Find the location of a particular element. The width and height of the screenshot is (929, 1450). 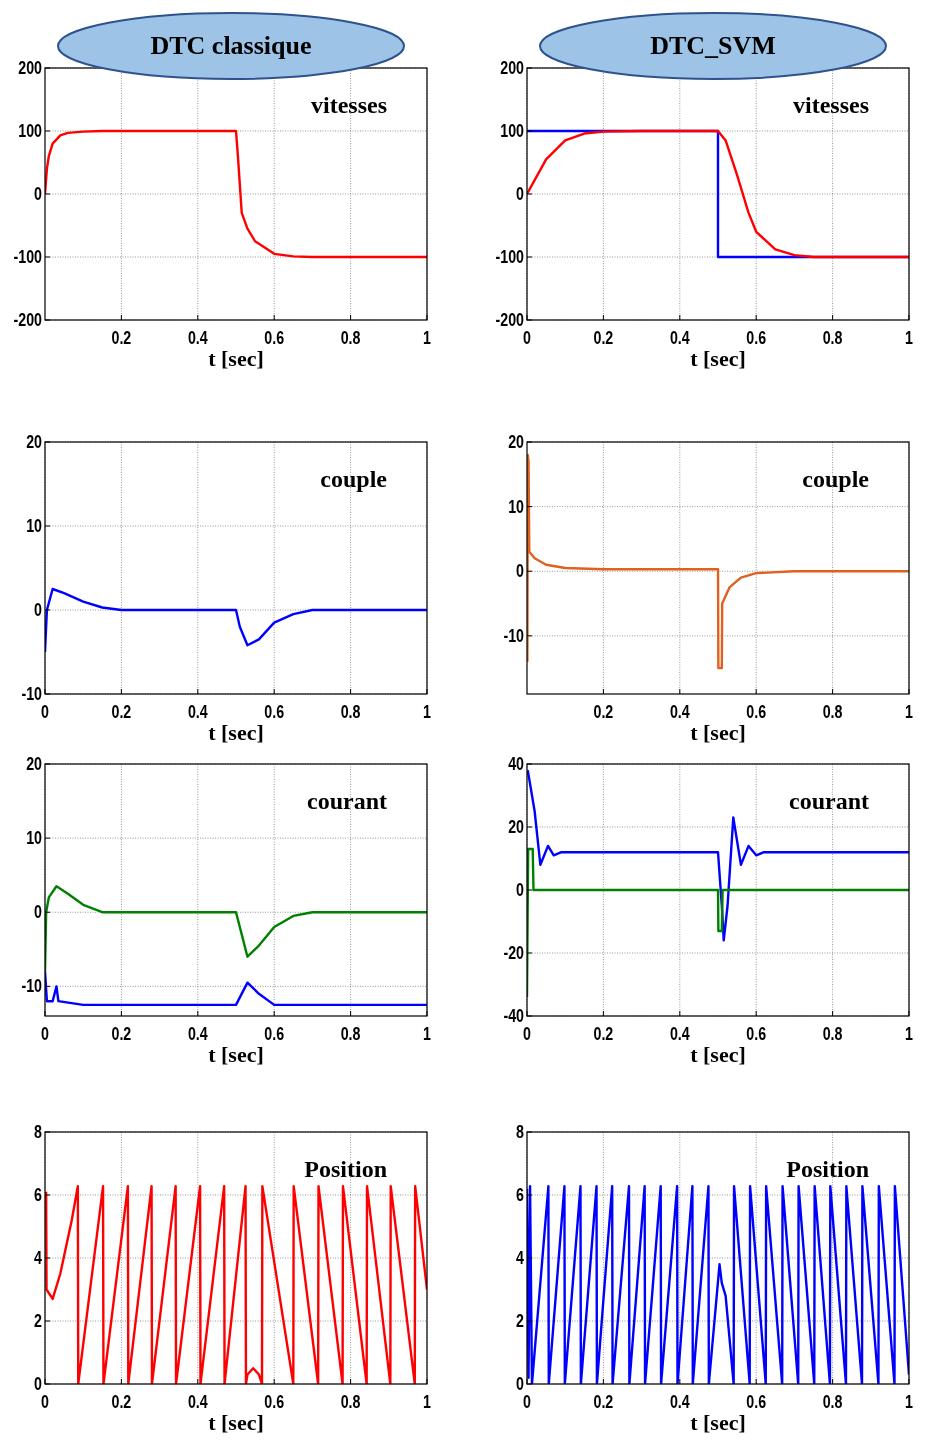

chart-title: DTC classique is located at coordinates (231, 45).